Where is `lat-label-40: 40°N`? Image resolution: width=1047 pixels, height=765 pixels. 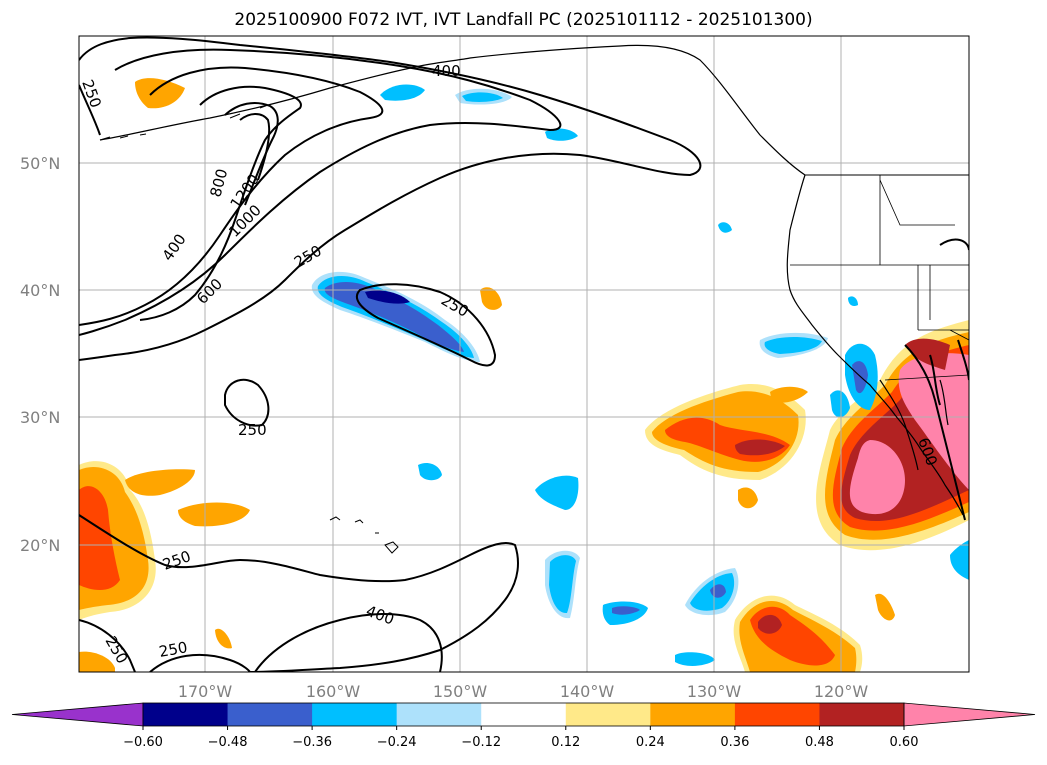
lat-label-40: 40°N is located at coordinates (40, 290).